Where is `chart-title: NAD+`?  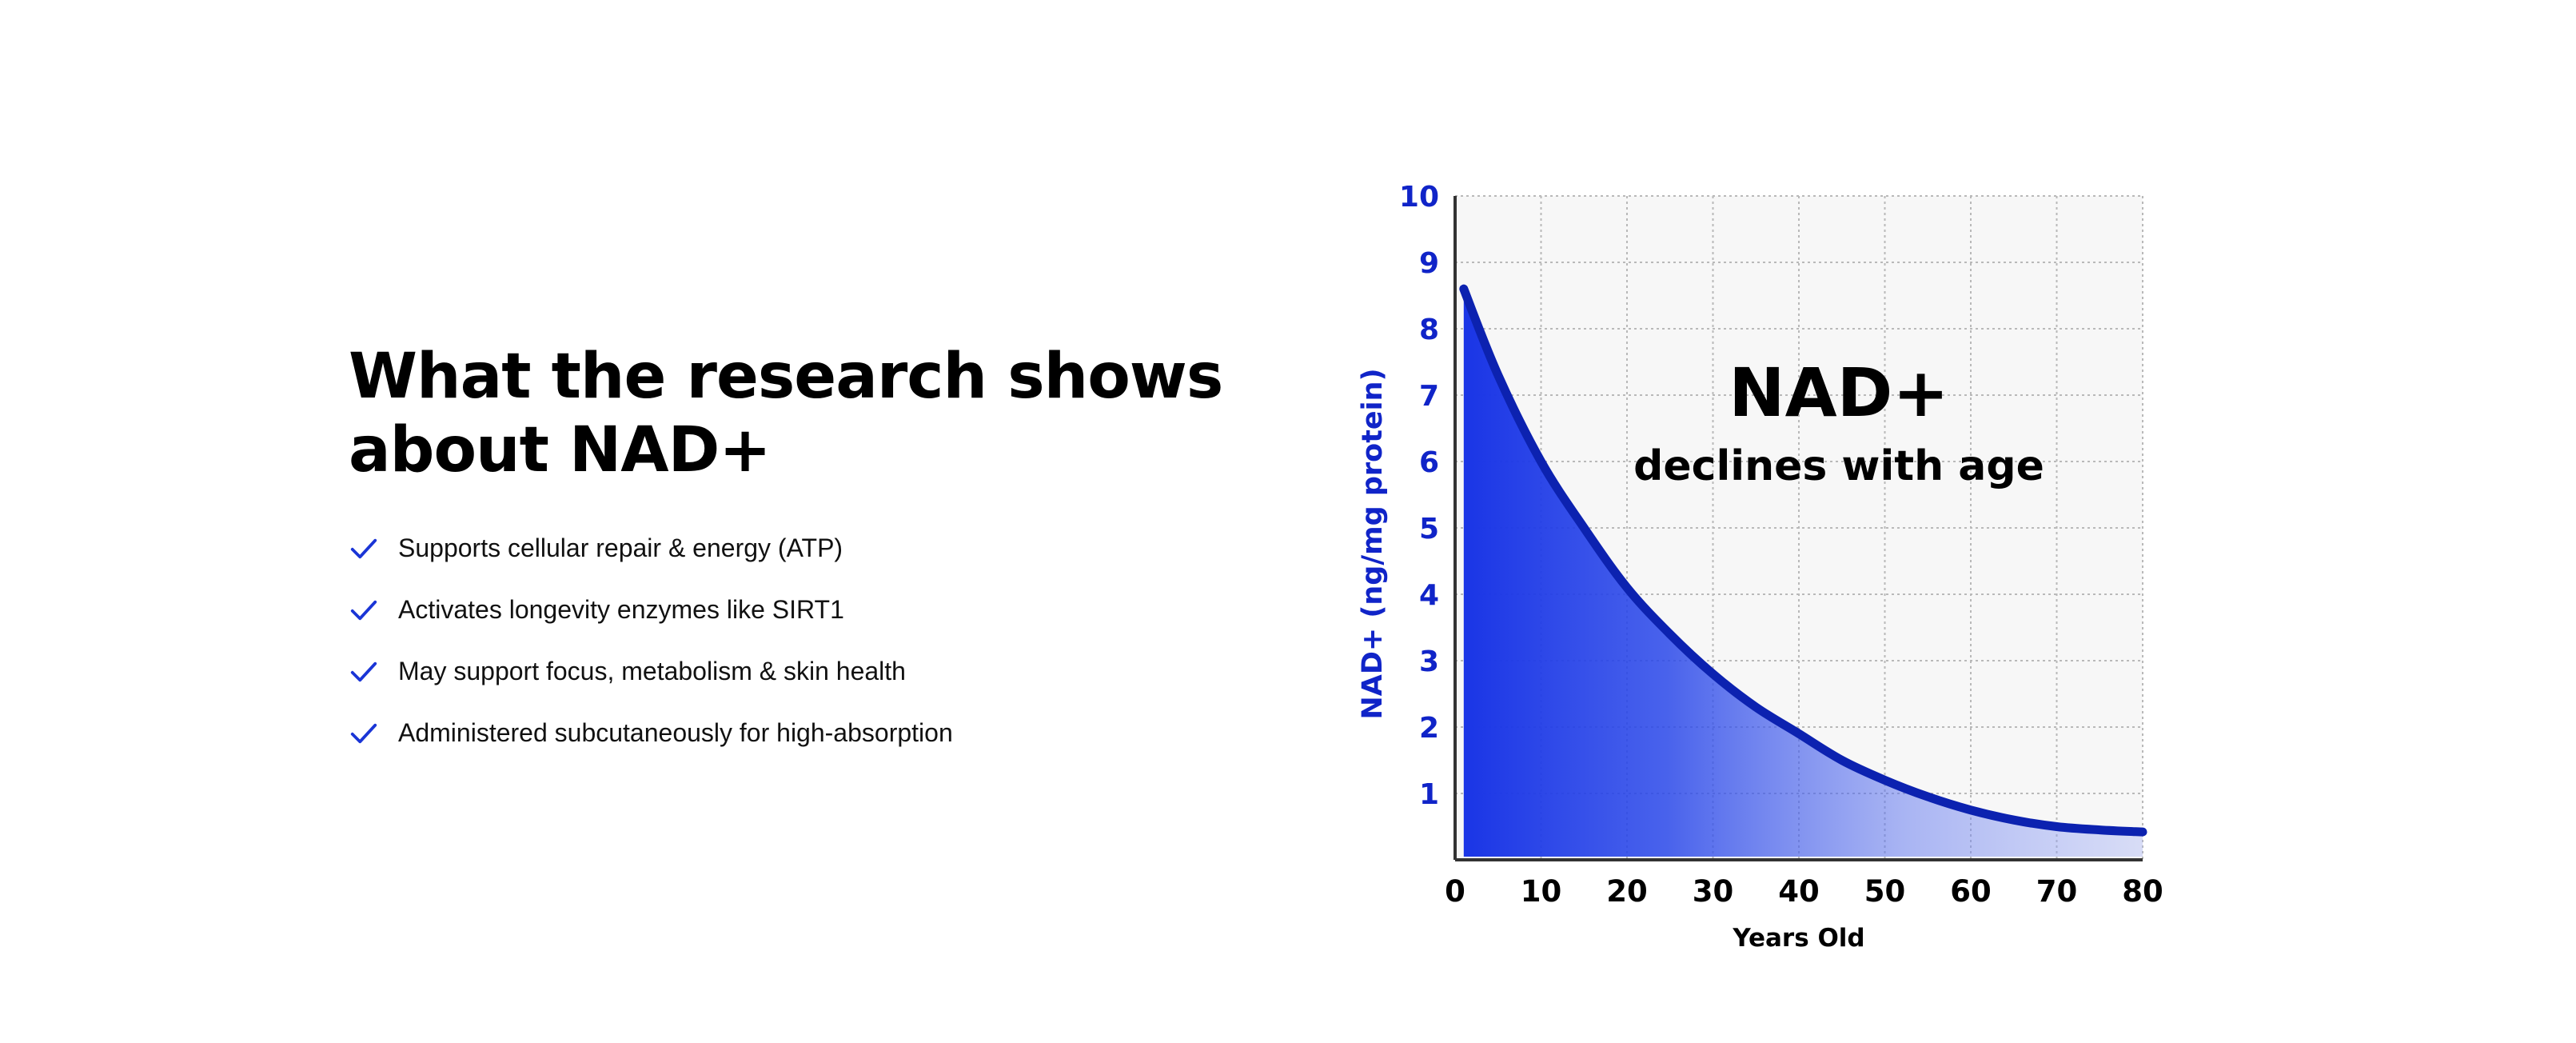
chart-title: NAD+ is located at coordinates (1838, 393).